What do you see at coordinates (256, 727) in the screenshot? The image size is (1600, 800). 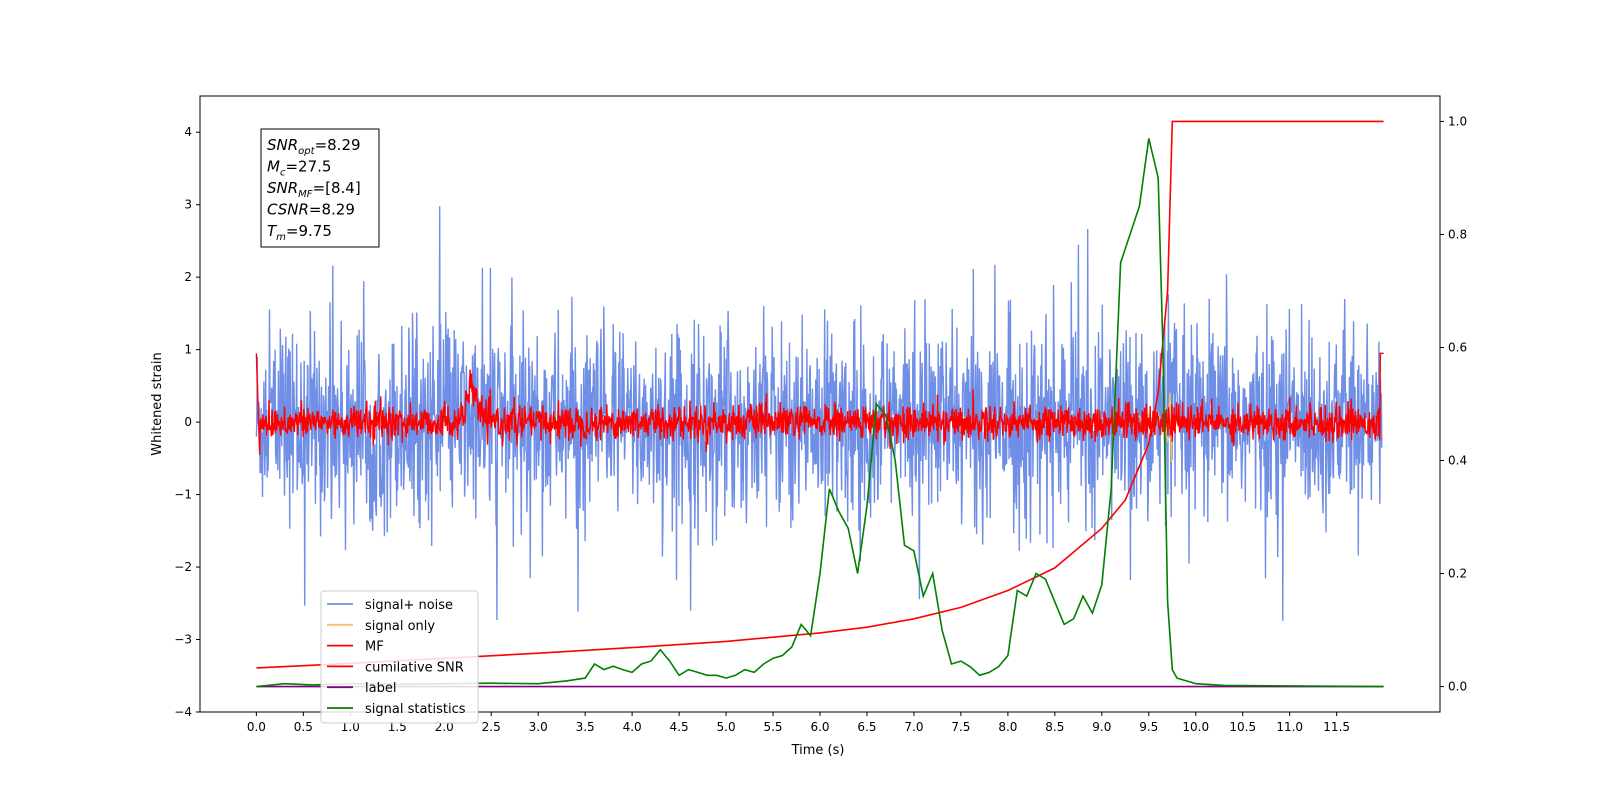 I see `x-tick-label: 0.0` at bounding box center [256, 727].